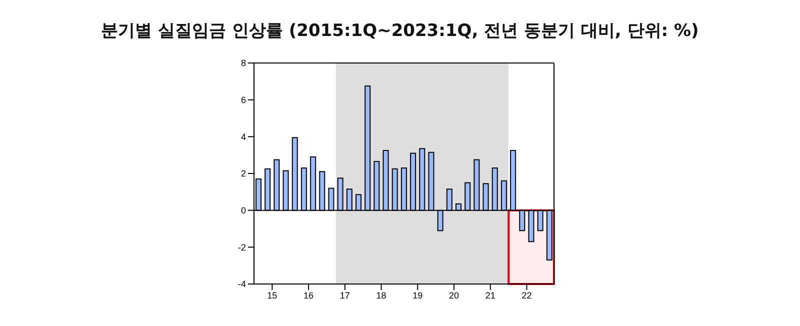  Describe the element at coordinates (243, 63) in the screenshot. I see `y-tick-label: 8` at that location.